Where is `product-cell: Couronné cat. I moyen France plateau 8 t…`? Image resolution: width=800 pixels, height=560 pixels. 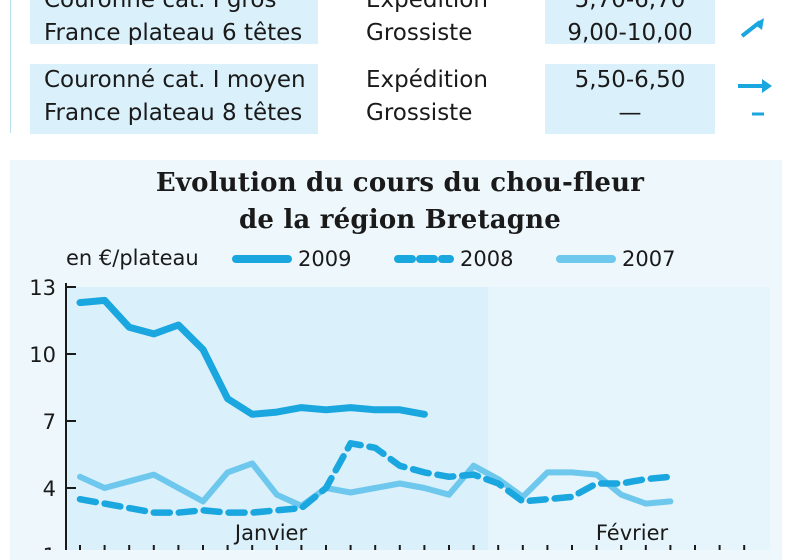 product-cell: Couronné cat. I moyen France plateau 8 t… is located at coordinates (174, 99).